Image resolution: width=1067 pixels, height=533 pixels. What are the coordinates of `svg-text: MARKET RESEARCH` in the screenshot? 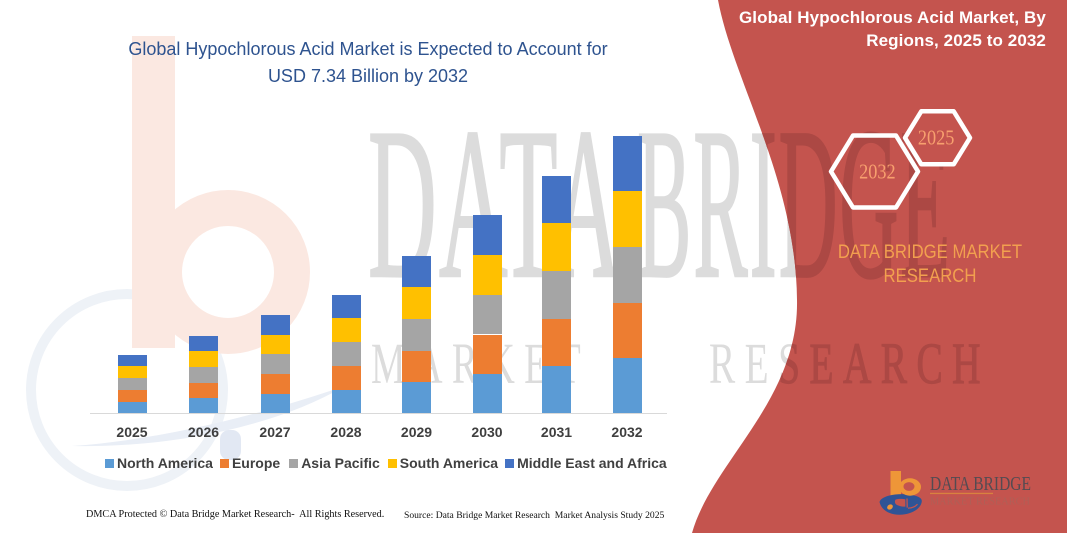 It's located at (980, 502).